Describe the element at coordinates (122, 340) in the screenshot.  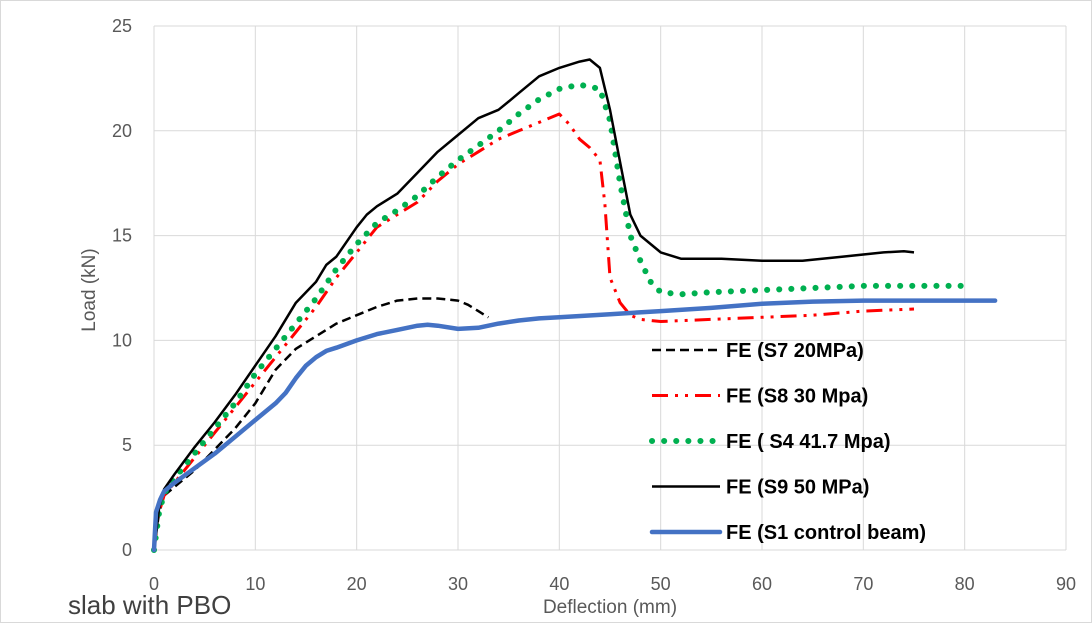
I see `y-tick-label: 10` at that location.